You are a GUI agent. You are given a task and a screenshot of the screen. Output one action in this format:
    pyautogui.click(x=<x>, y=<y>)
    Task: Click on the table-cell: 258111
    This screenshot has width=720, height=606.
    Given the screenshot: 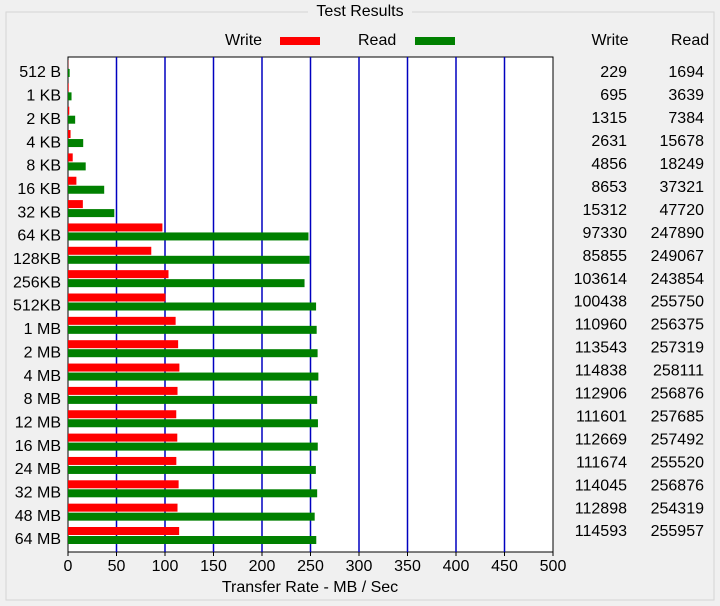 What is the action you would take?
    pyautogui.click(x=678, y=371)
    